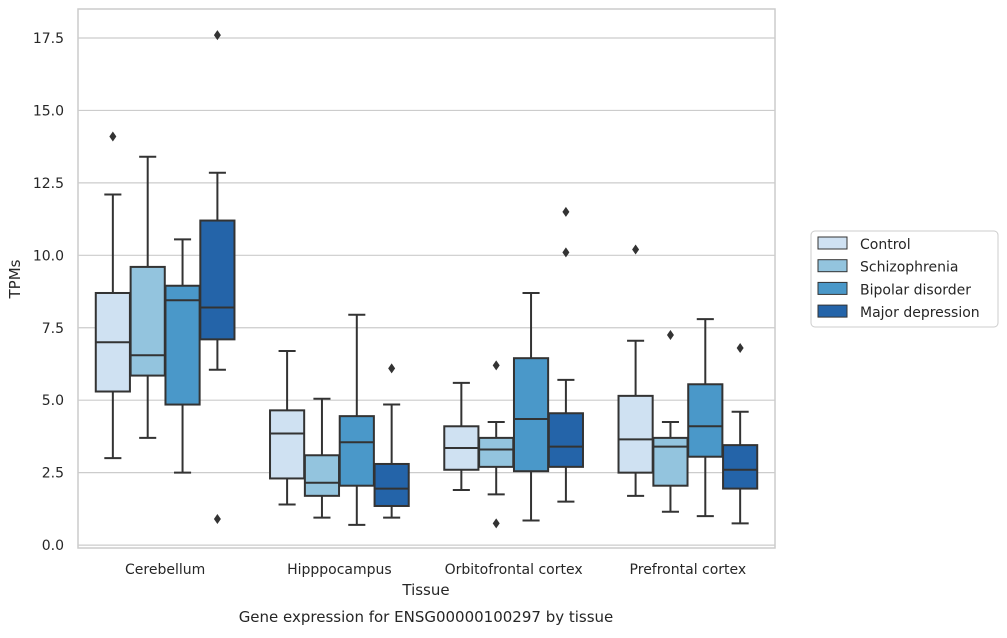  Describe the element at coordinates (514, 570) in the screenshot. I see `x-tick-label: Orbitofrontal cortex` at that location.